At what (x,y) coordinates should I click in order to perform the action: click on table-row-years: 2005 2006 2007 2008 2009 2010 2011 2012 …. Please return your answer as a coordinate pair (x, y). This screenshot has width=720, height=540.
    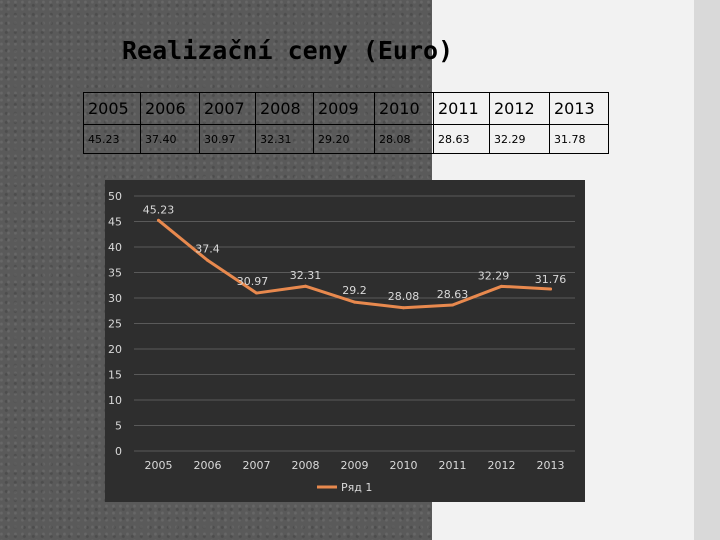
    Looking at the image, I should click on (346, 108).